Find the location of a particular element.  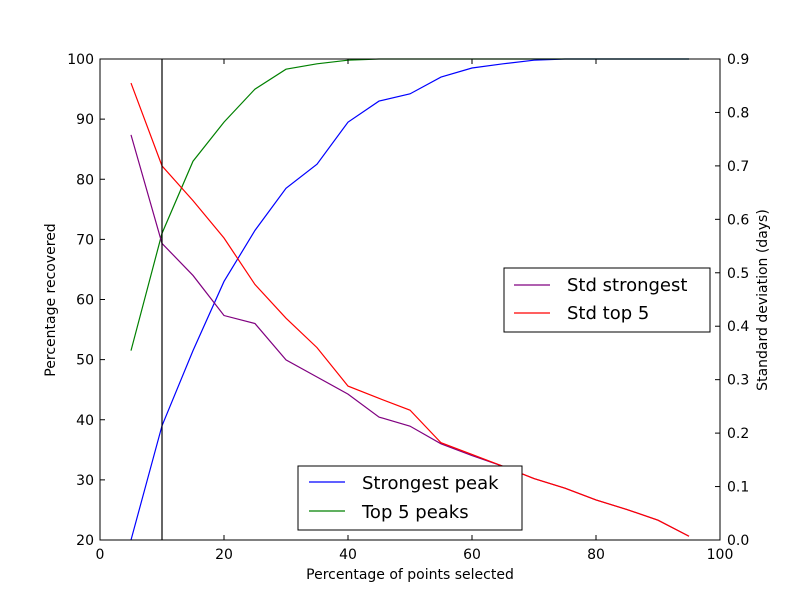

y2-tick-label: 0.3 is located at coordinates (738, 381).